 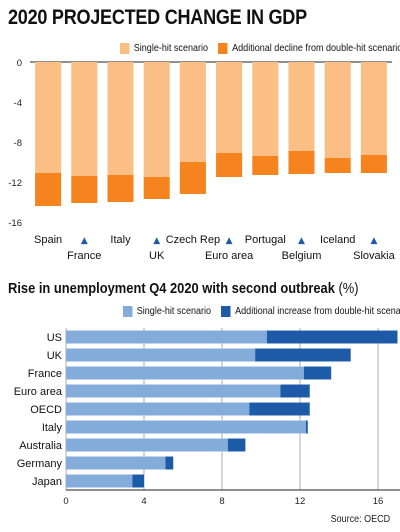 What do you see at coordinates (337, 240) in the screenshot?
I see `gdp-category-label: Iceland` at bounding box center [337, 240].